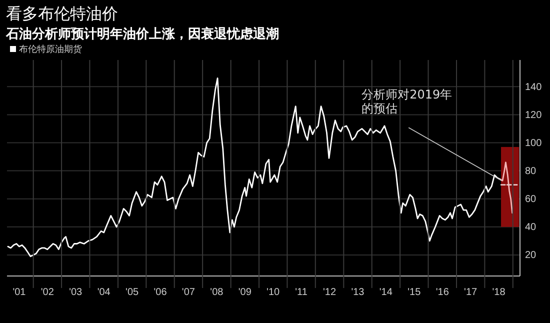  What do you see at coordinates (531, 172) in the screenshot?
I see `y-tick-label: 80` at bounding box center [531, 172].